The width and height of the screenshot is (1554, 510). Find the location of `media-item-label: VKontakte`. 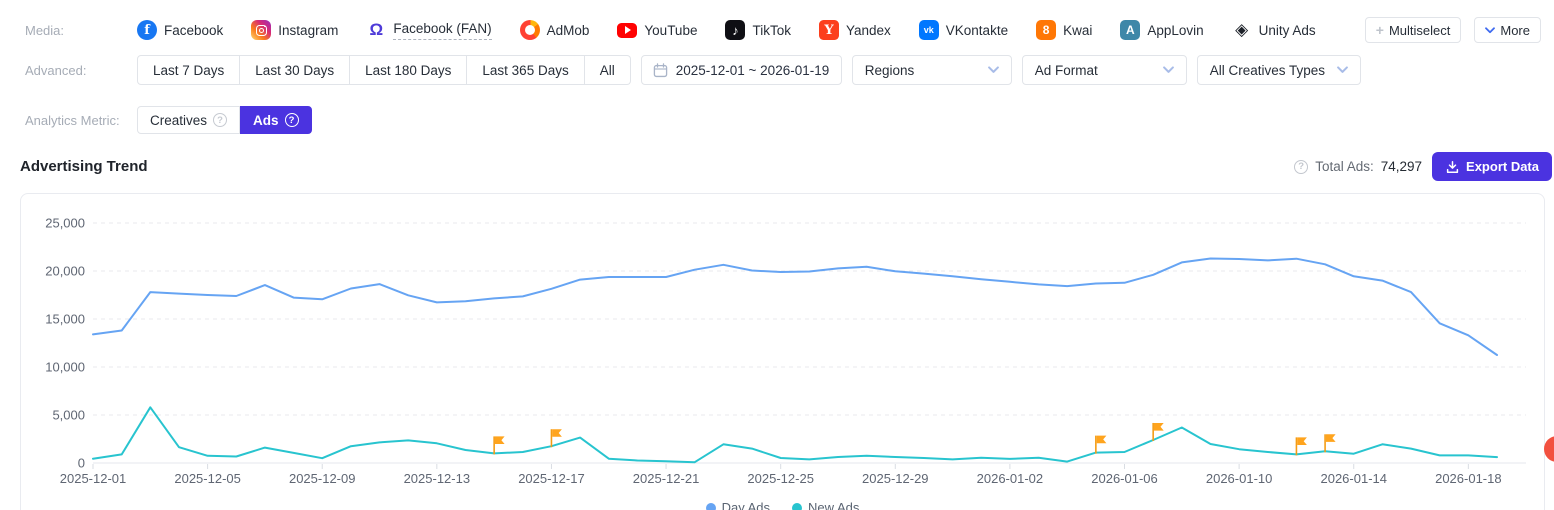

media-item-label: VKontakte is located at coordinates (977, 30).